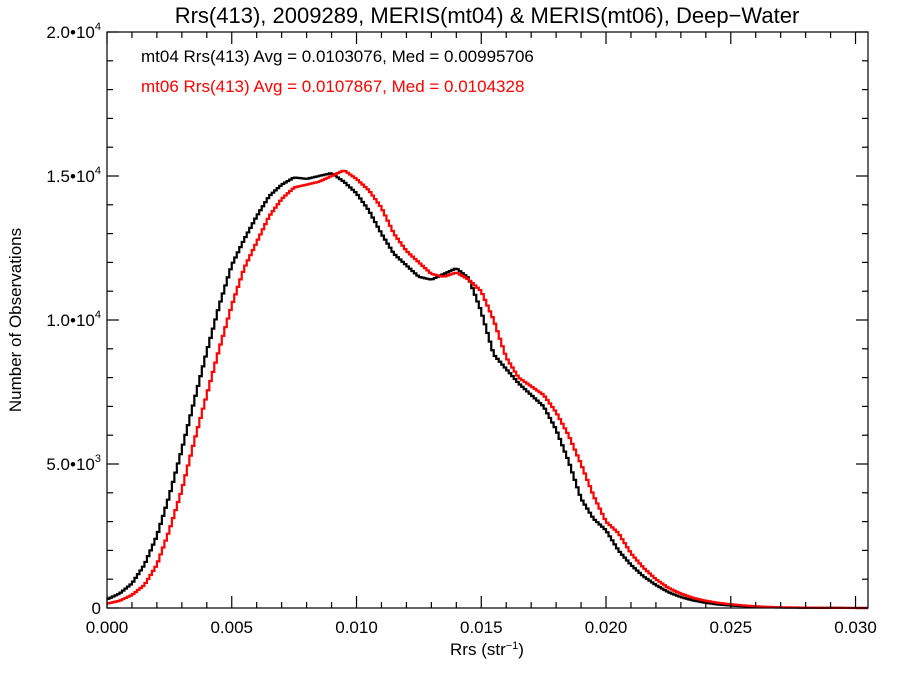  I want to click on x-tick-label: 0.030, so click(855, 627).